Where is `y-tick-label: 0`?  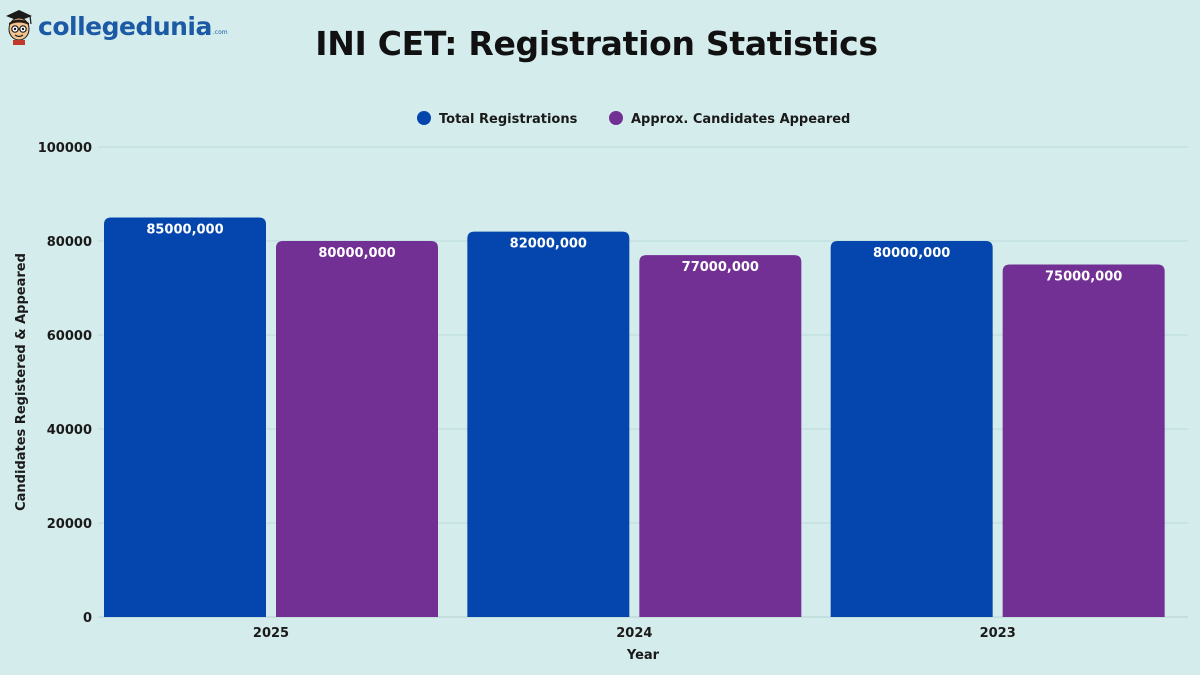 y-tick-label: 0 is located at coordinates (87, 618).